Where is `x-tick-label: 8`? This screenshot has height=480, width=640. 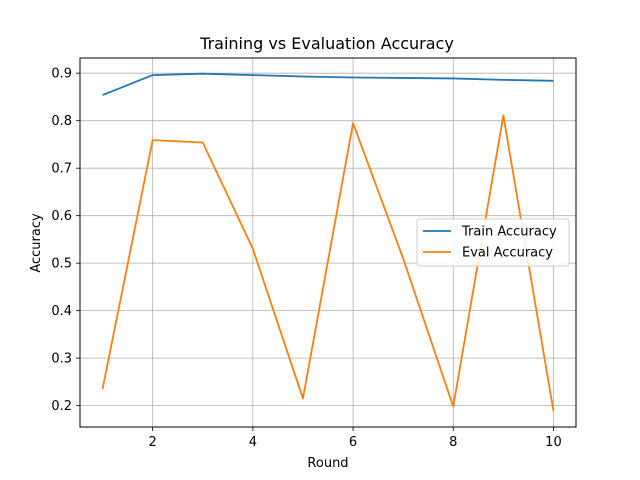 x-tick-label: 8 is located at coordinates (453, 442).